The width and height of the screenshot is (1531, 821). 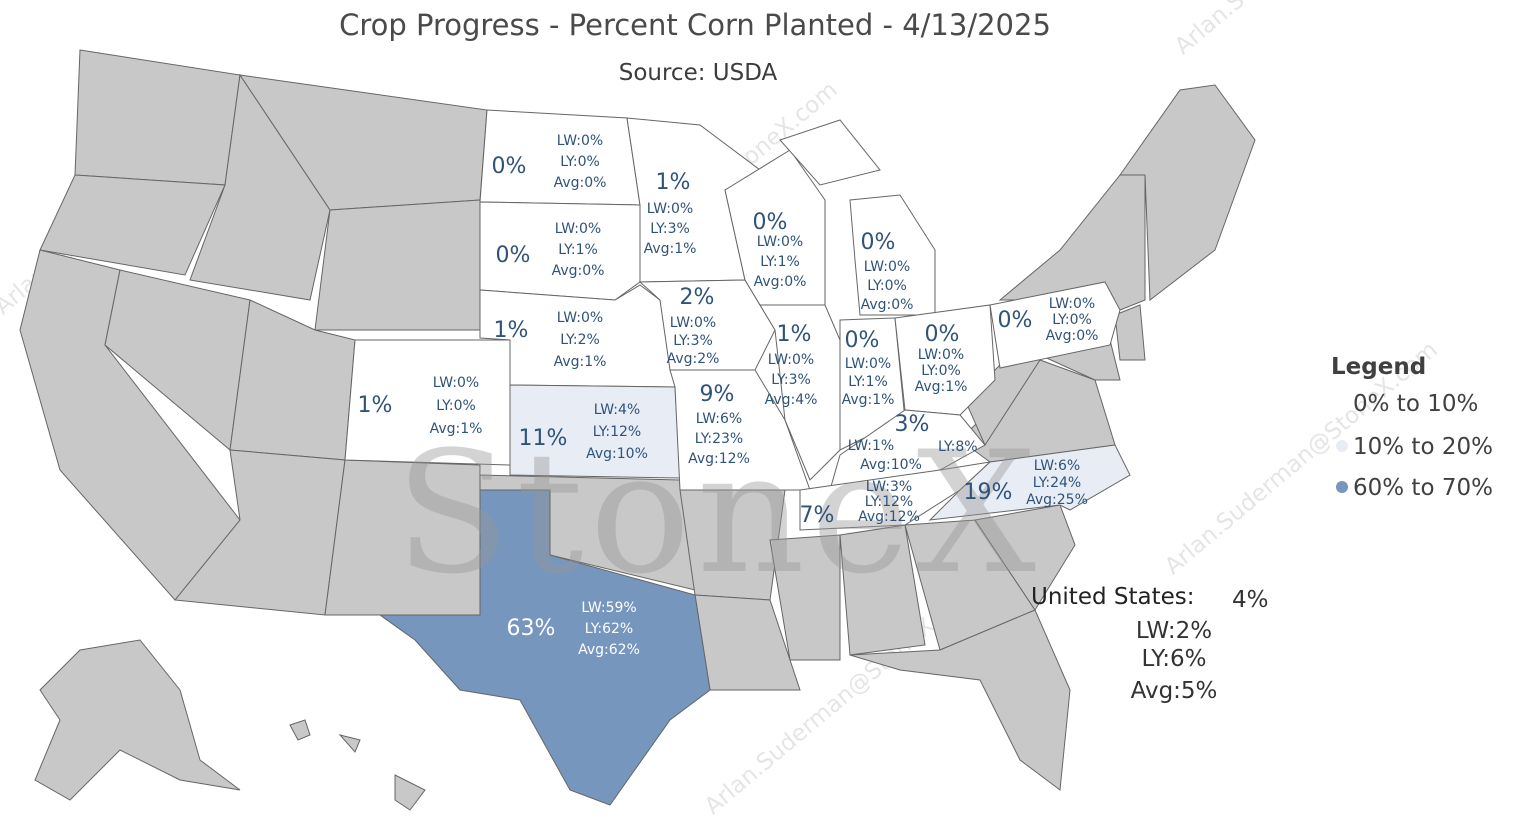 What do you see at coordinates (544, 647) in the screenshot?
I see `state-tx` at bounding box center [544, 647].